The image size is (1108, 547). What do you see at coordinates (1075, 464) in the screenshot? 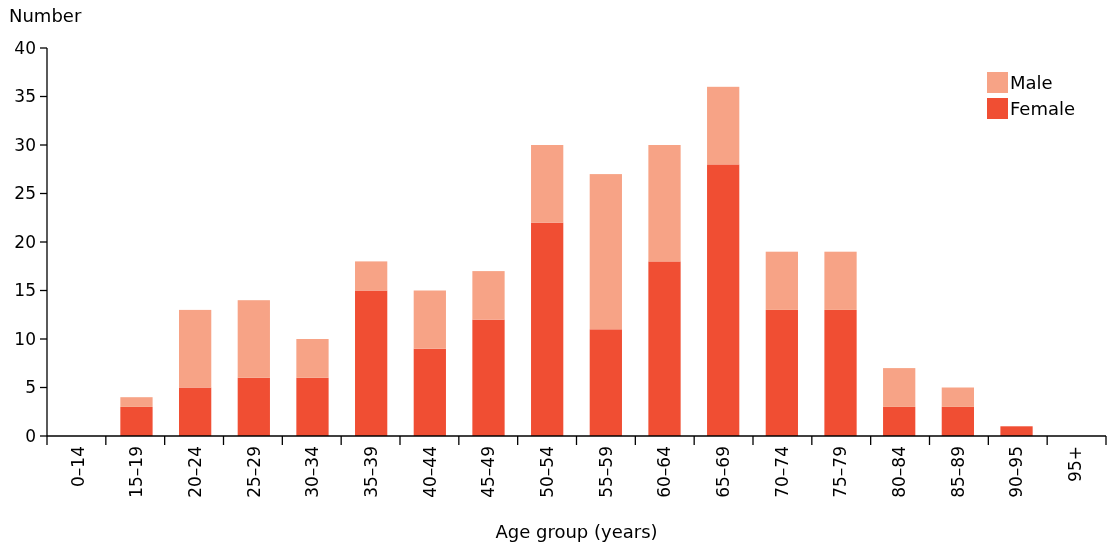
I see `x-tick-label: 95+` at bounding box center [1075, 464].